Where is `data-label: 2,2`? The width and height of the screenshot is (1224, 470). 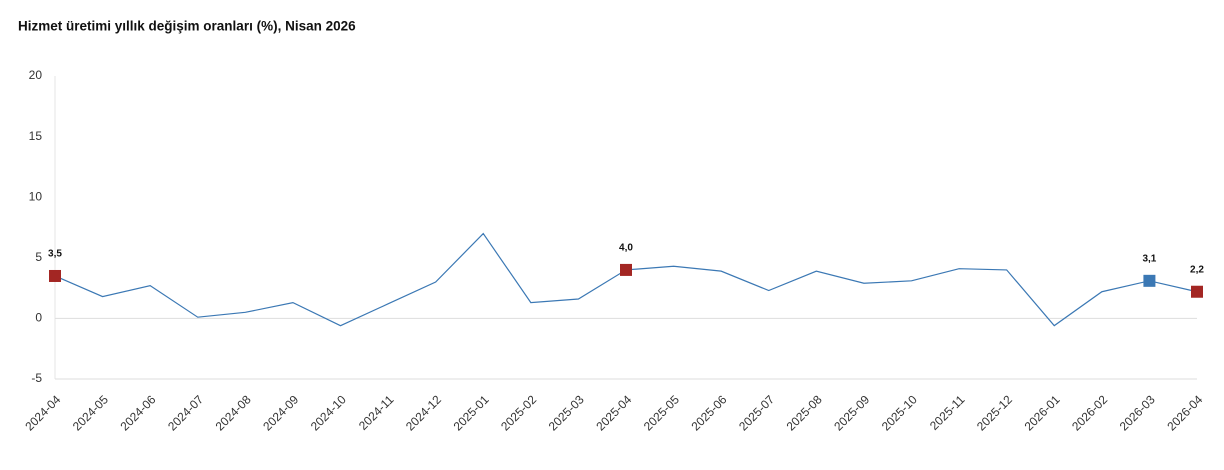 data-label: 2,2 is located at coordinates (1197, 269).